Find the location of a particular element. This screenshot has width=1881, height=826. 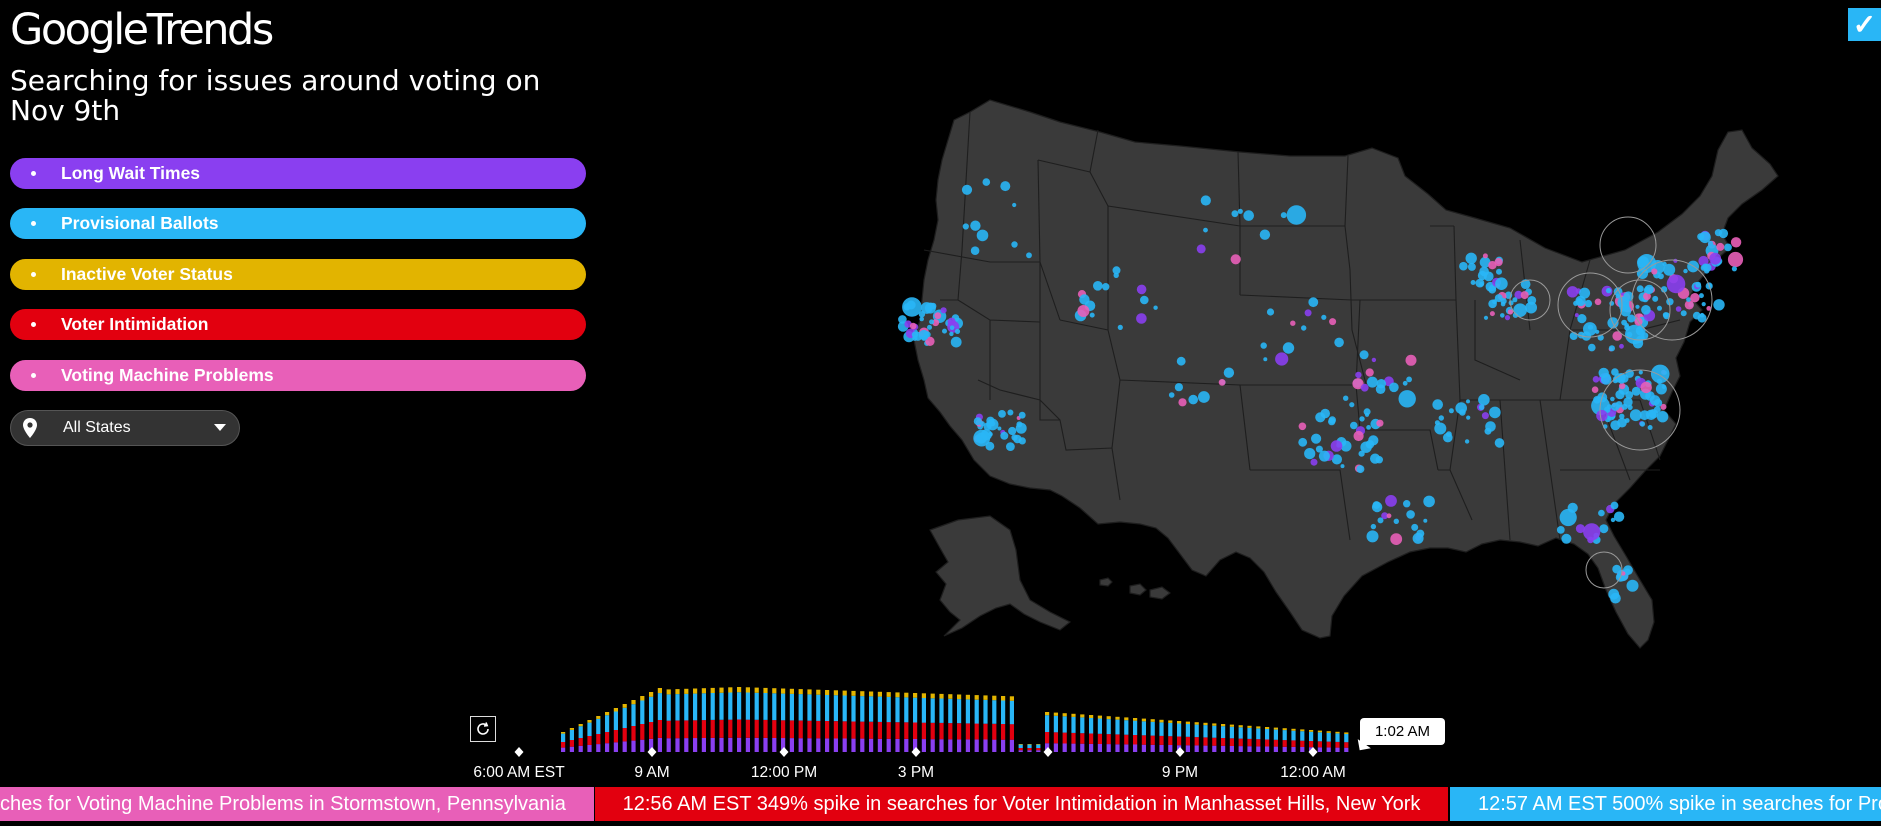

topic-filter-5: Voting Machine Problems is located at coordinates (298, 375).